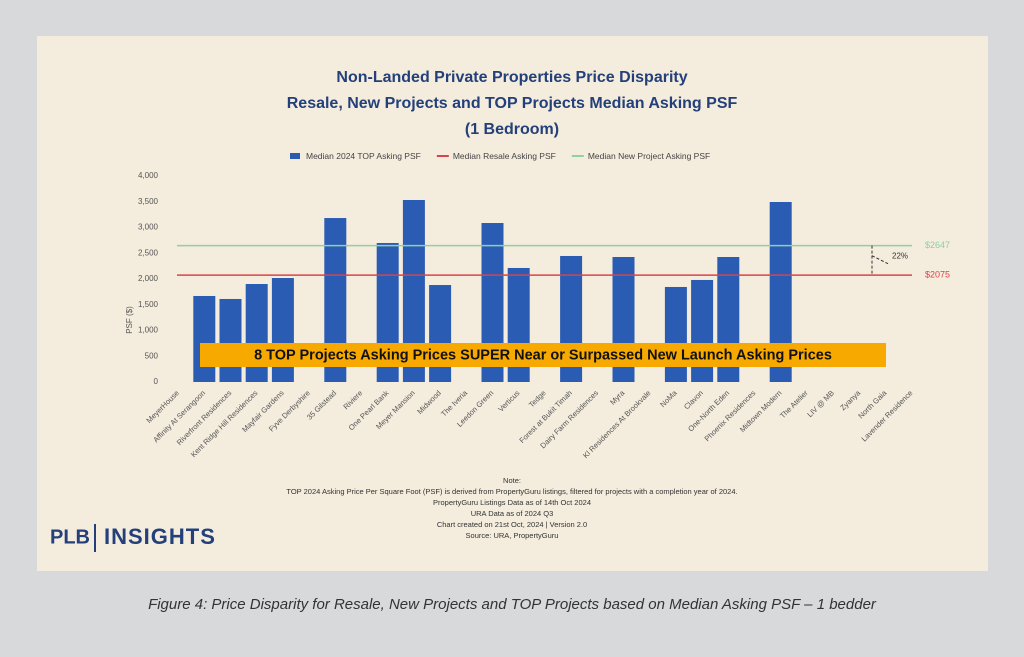  I want to click on reference-label: $2647, so click(937, 245).